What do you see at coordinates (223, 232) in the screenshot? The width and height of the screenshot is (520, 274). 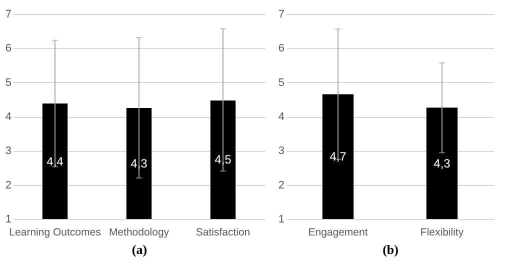 I see `x-tick-label: Satisfaction` at bounding box center [223, 232].